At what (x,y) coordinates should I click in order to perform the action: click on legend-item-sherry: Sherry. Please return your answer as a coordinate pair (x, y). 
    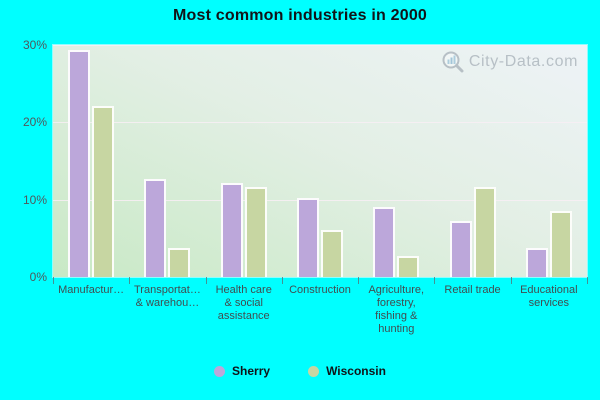
    Looking at the image, I should click on (242, 371).